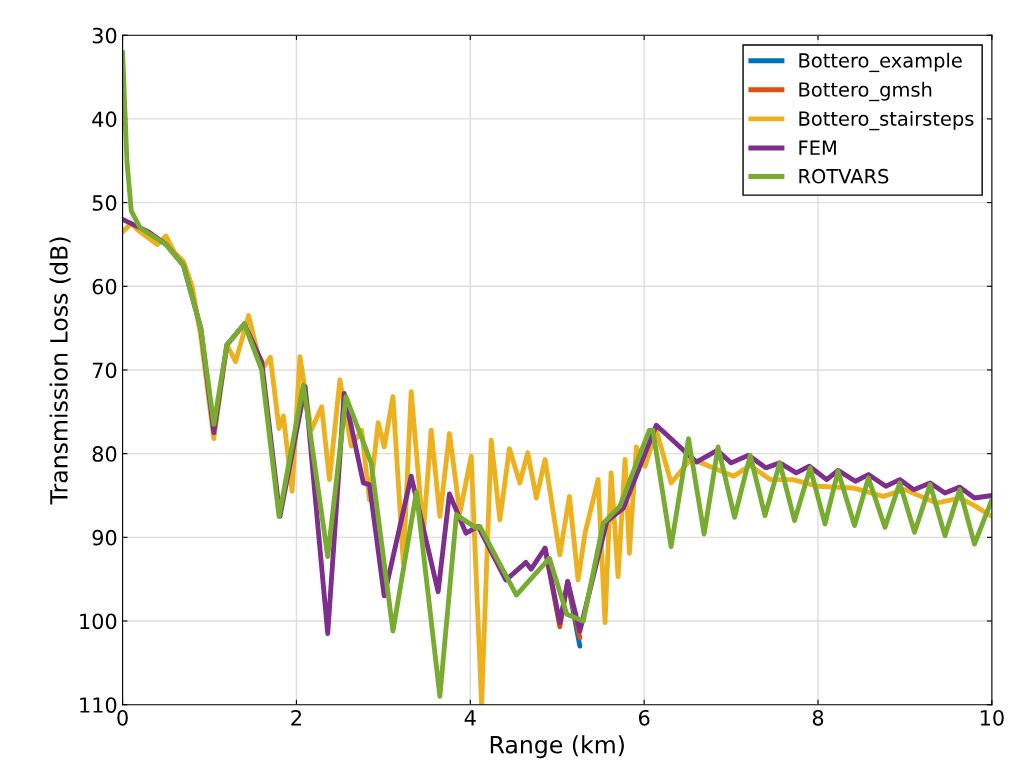 This screenshot has height=783, width=1030. Describe the element at coordinates (844, 176) in the screenshot. I see `legend-label: ROTVARS` at that location.